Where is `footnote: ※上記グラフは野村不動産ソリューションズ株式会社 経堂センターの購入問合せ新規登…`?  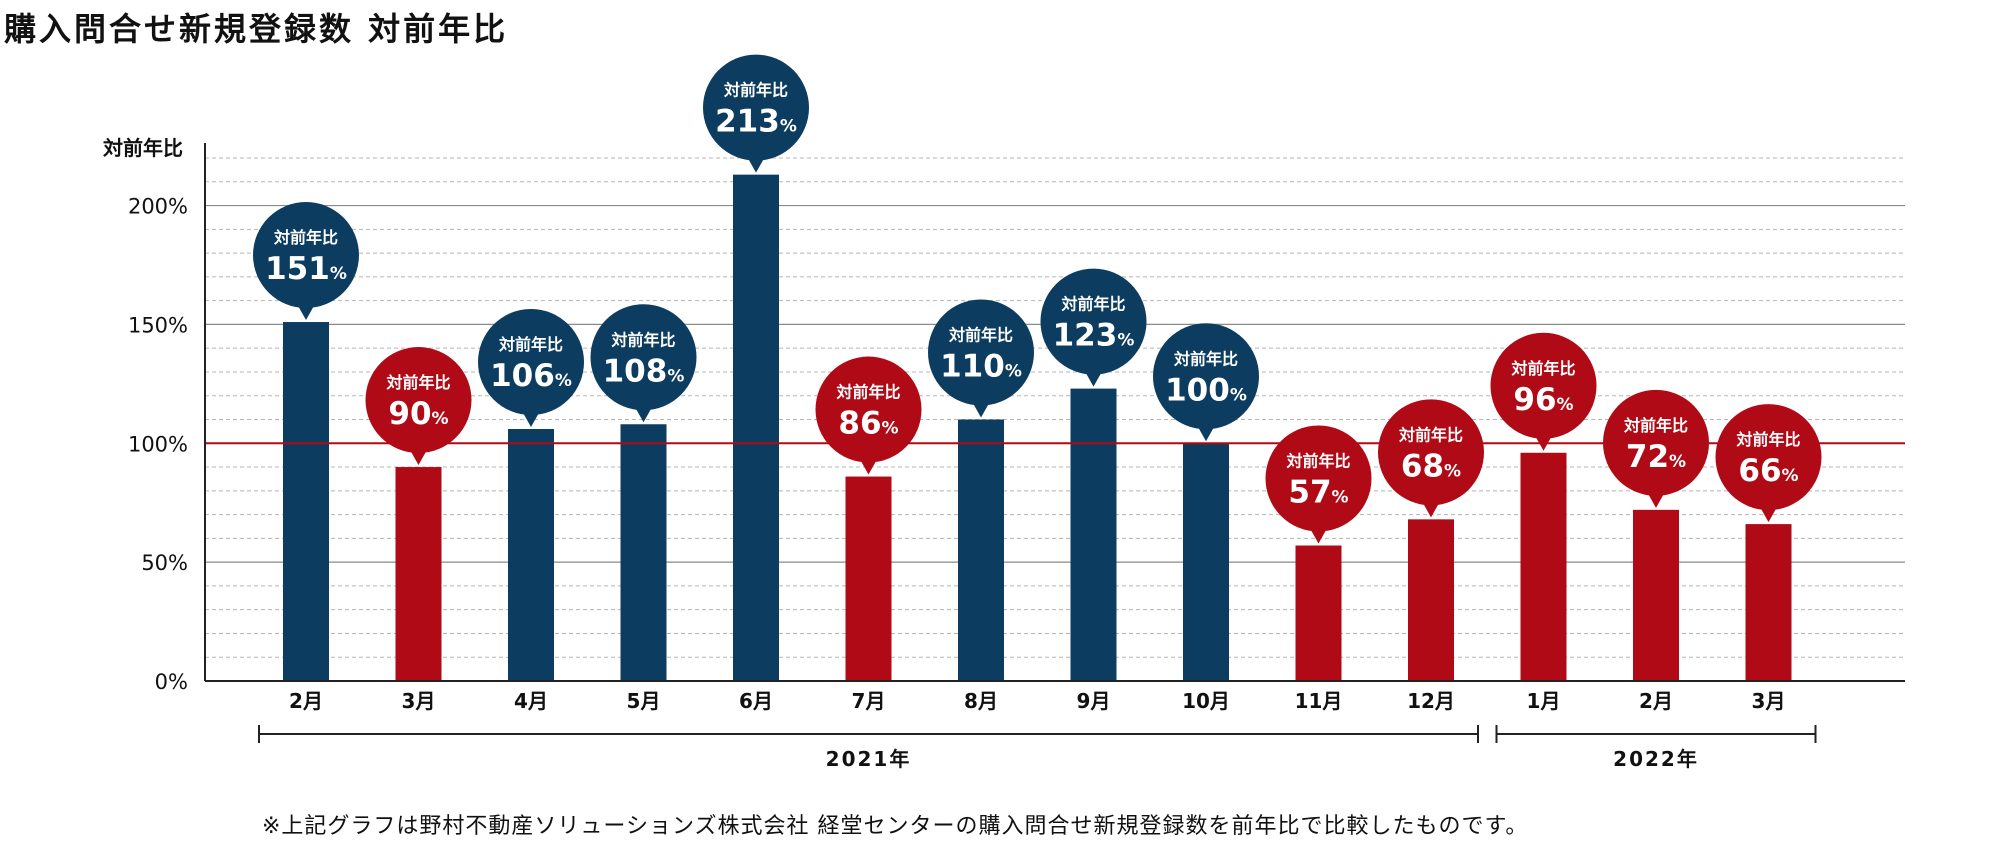 footnote: ※上記グラフは野村不動産ソリューションズ株式会社 経堂センターの購入問合せ新規登… is located at coordinates (895, 826).